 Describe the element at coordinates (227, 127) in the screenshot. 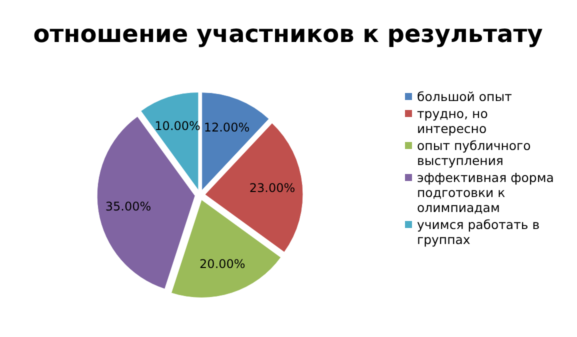

I see `data-label: 12.00%` at that location.